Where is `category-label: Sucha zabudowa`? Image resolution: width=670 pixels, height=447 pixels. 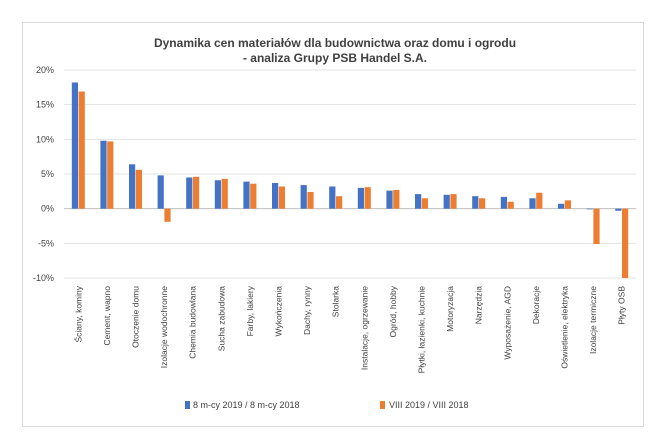
category-label: Sucha zabudowa is located at coordinates (221, 318).